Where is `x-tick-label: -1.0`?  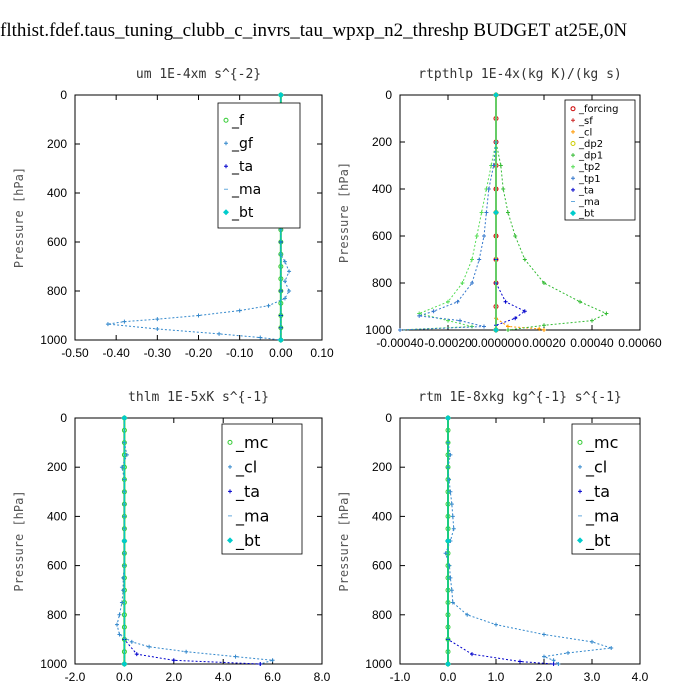 x-tick-label: -1.0 is located at coordinates (400, 677).